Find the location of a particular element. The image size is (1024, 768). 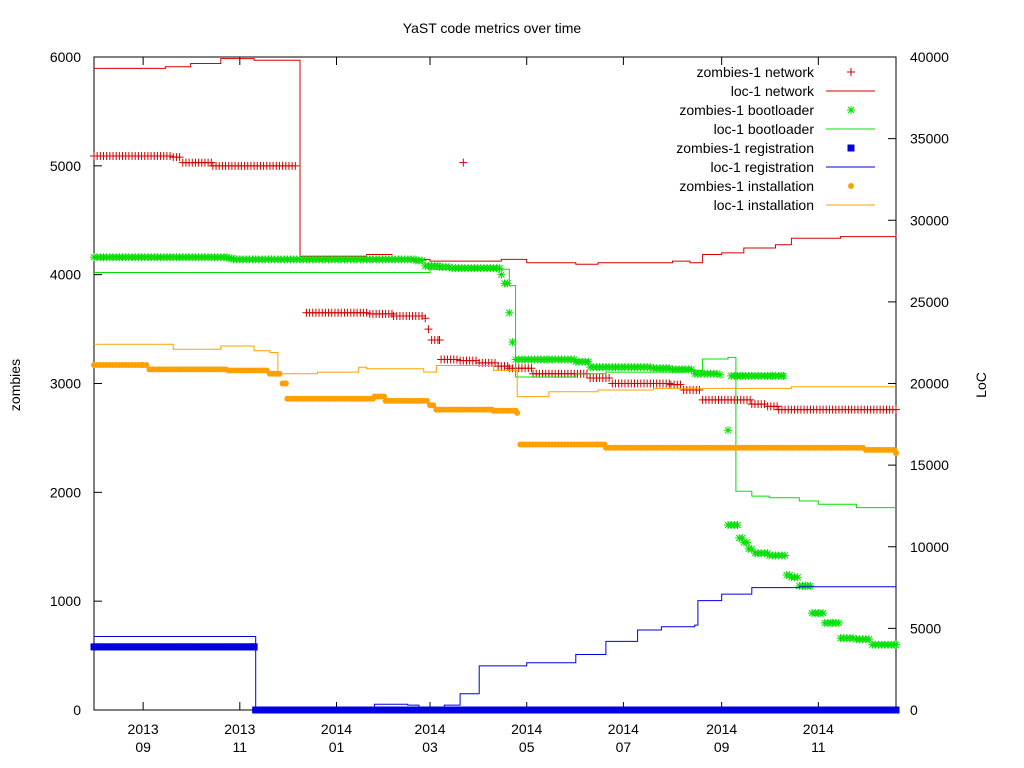

y2-tick-label: 30000 is located at coordinates (929, 220).